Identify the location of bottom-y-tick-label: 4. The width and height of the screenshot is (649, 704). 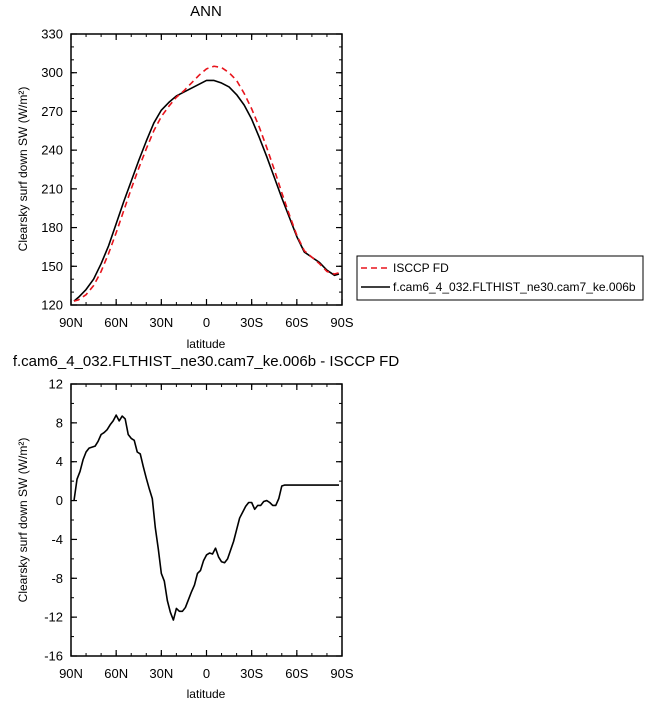
(59, 461).